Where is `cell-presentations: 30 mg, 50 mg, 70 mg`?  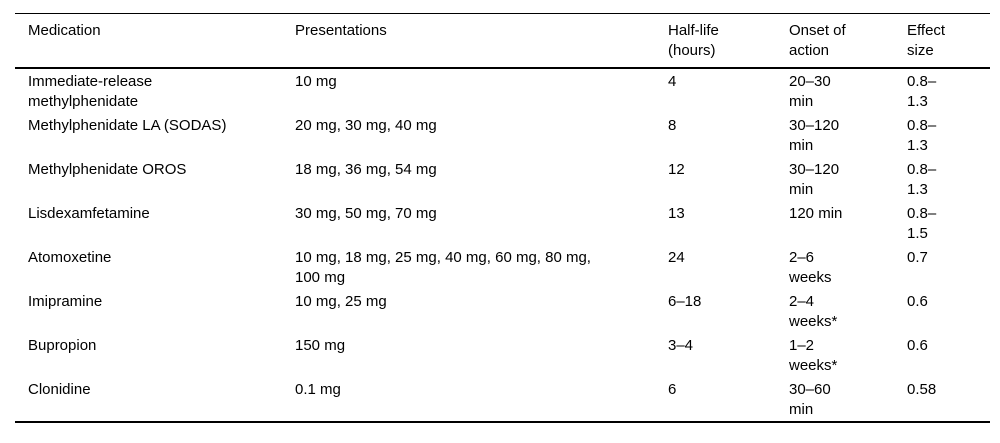 cell-presentations: 30 mg, 50 mg, 70 mg is located at coordinates (366, 213).